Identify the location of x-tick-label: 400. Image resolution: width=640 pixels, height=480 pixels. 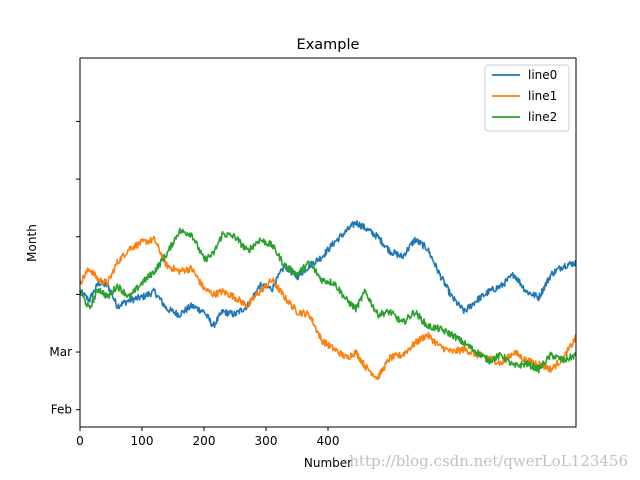
(328, 441).